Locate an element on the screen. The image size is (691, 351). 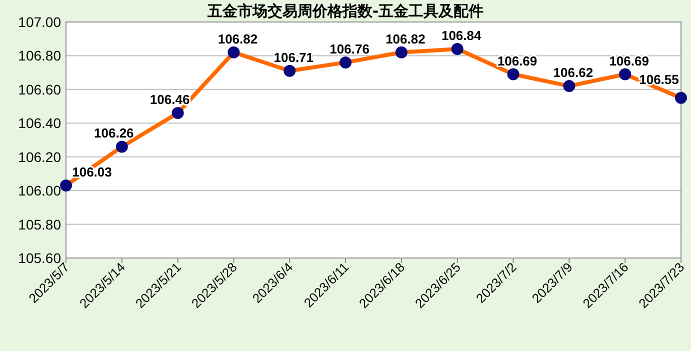
data-label: 106.26 is located at coordinates (114, 133).